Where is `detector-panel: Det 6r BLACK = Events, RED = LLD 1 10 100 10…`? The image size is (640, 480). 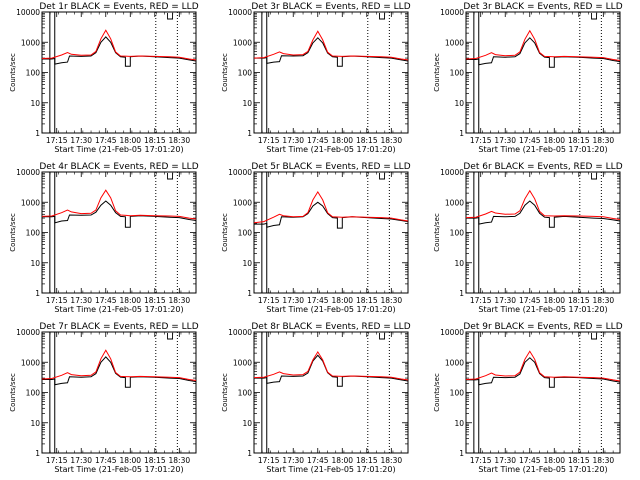
detector-panel: Det 6r BLACK = Events, RED = LLD 1 10 100 10… is located at coordinates (528, 238).